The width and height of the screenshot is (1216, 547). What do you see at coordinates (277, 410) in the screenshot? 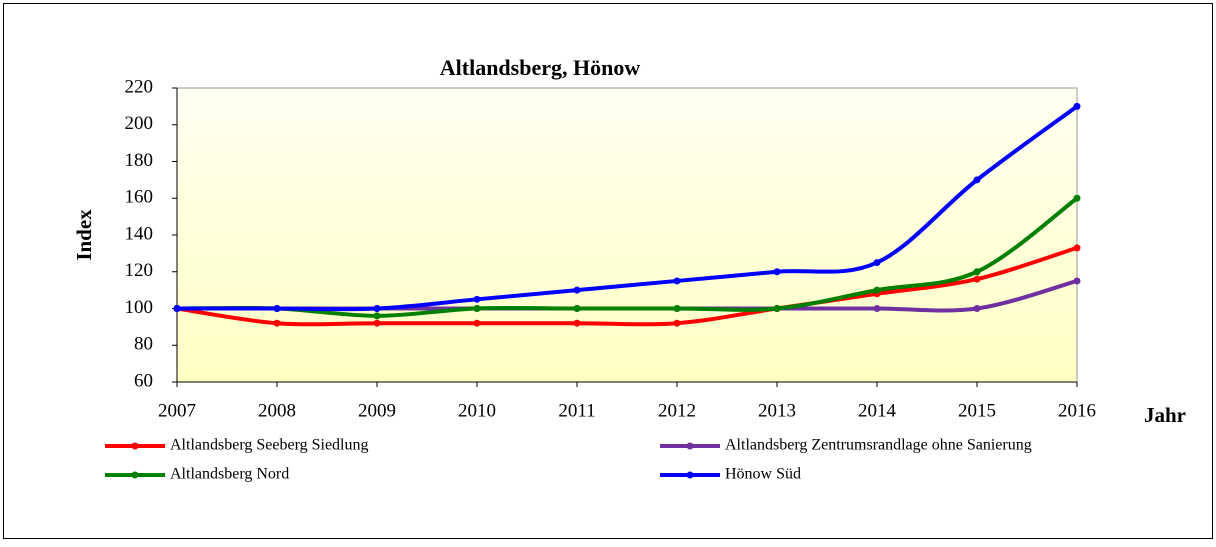
I see `x-tick-label: 2008` at bounding box center [277, 410].